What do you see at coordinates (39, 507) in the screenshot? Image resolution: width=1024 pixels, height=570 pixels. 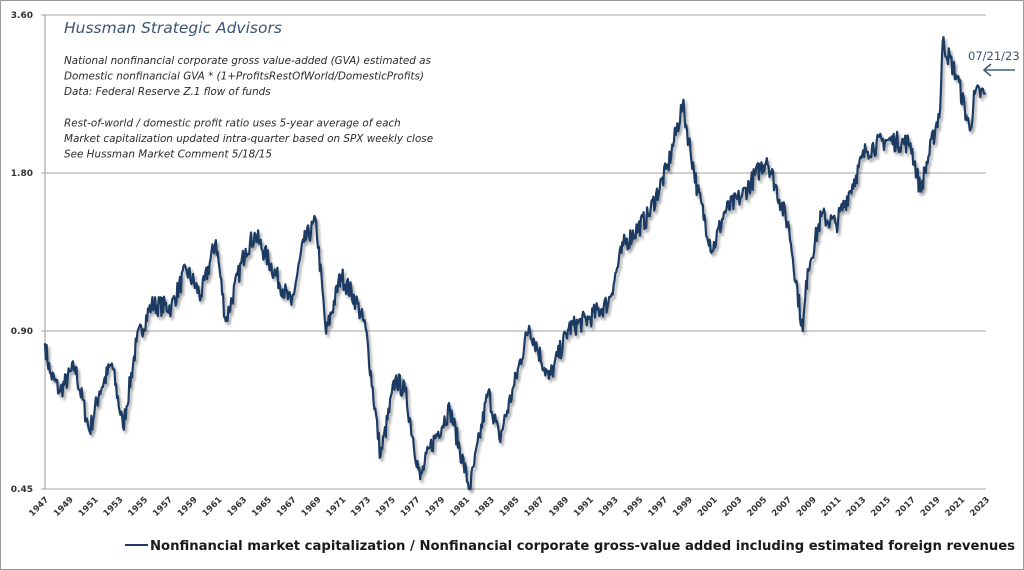 I see `x-tick-label: 1947` at bounding box center [39, 507].